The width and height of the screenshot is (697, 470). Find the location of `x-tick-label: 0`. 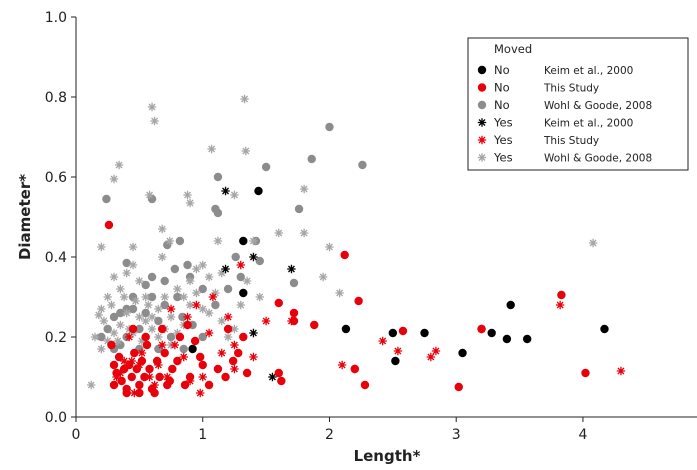

x-tick-label: 0 is located at coordinates (76, 435).